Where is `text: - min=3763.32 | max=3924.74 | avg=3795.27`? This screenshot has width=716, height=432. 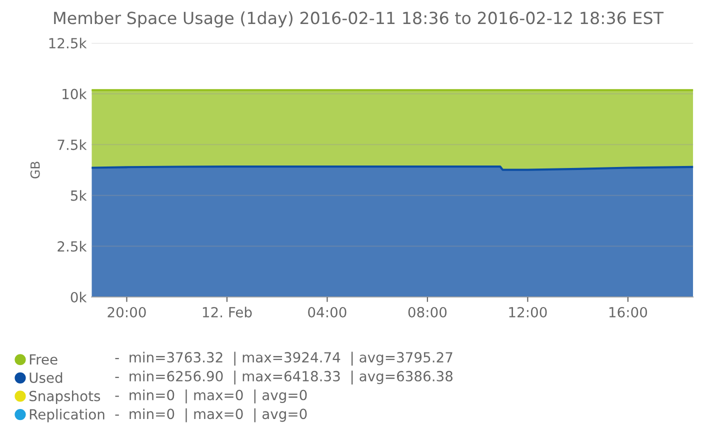
text: - min=3763.32 | max=3924.74 | avg=3795.27 is located at coordinates (283, 359).